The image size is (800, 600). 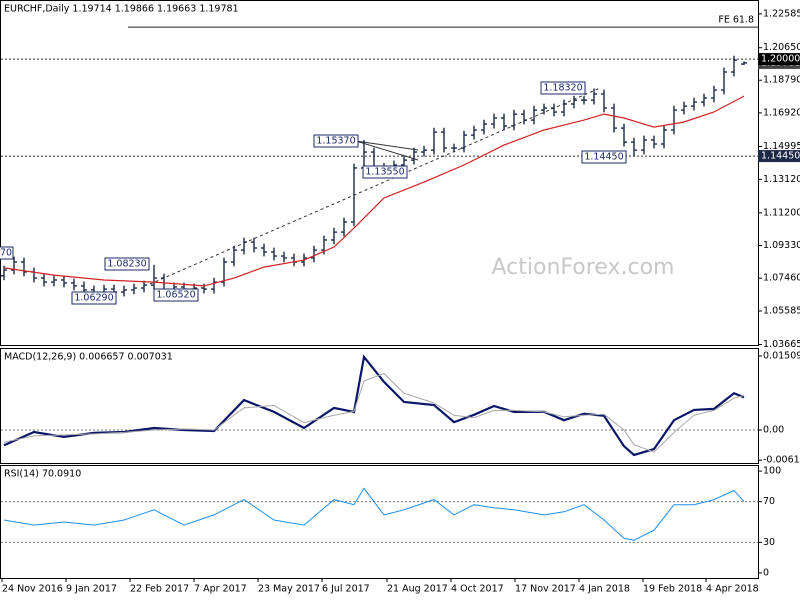 I want to click on y-tick-label: 0, so click(x=766, y=572).